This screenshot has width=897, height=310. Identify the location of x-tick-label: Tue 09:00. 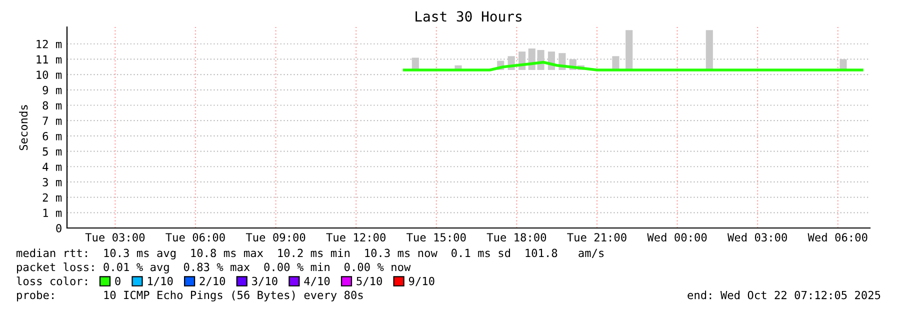
(276, 237).